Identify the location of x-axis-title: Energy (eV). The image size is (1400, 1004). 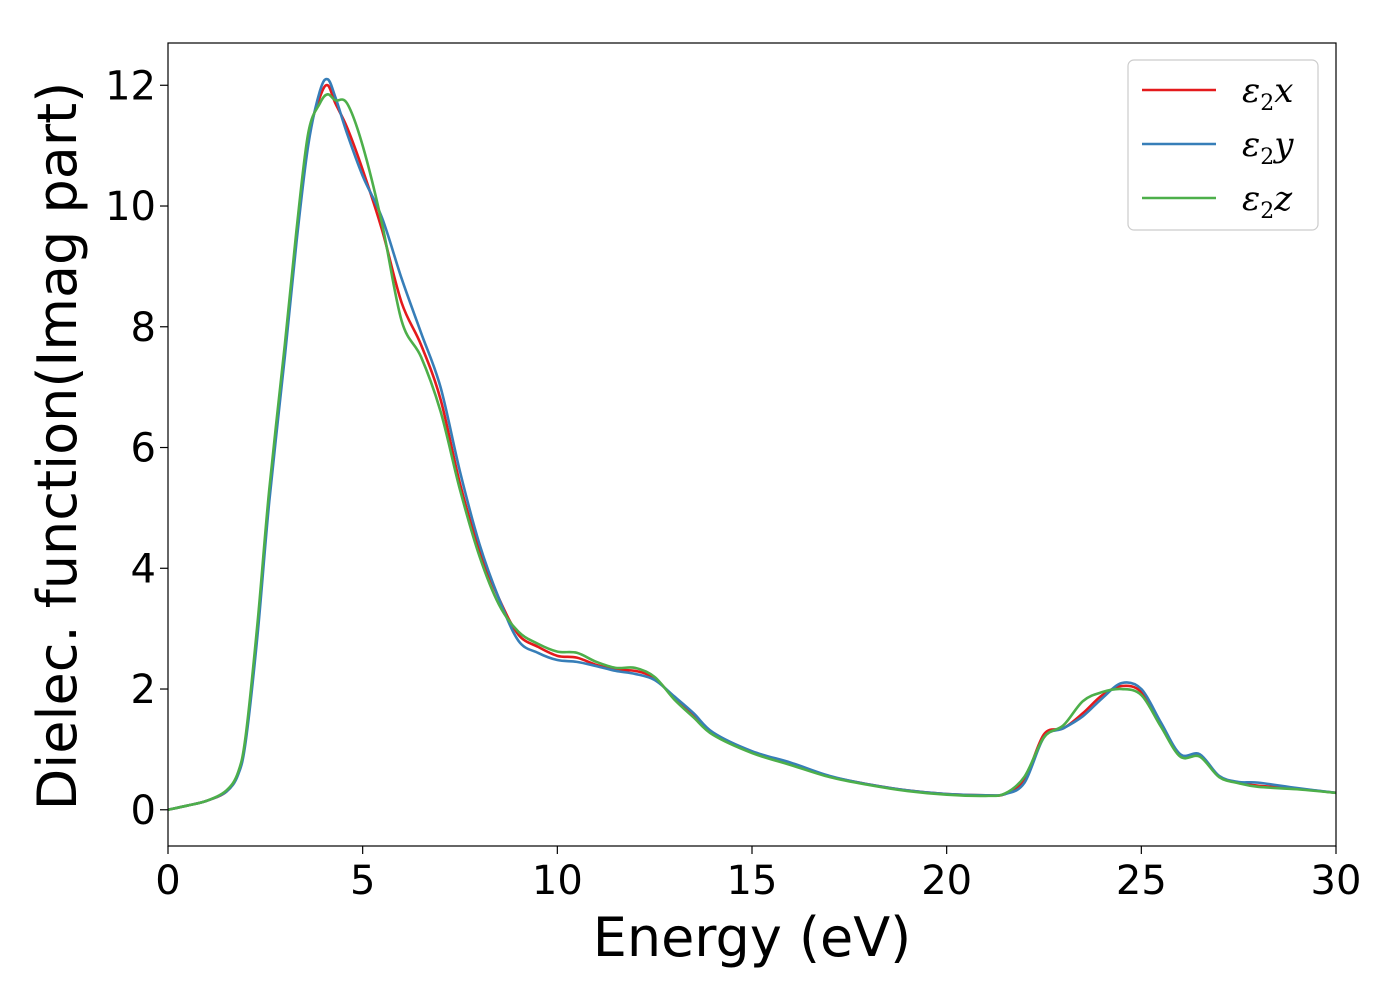
(752, 937).